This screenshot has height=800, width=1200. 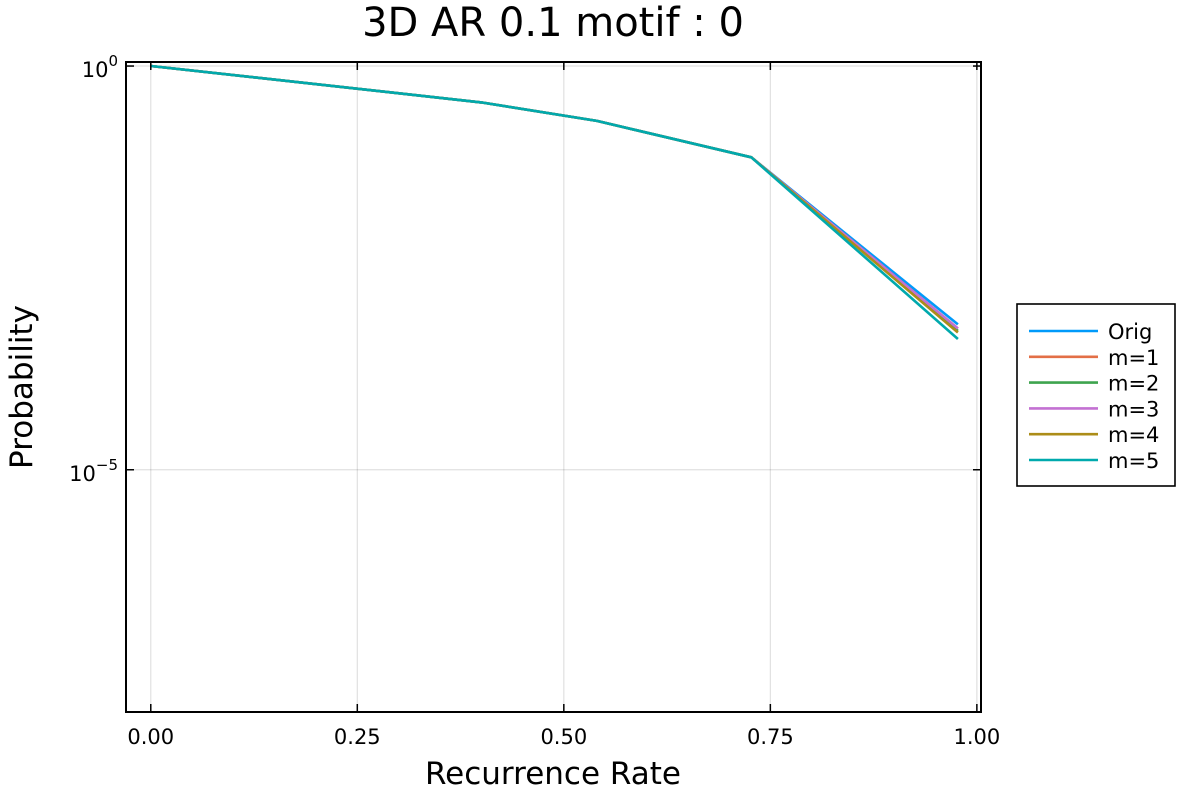 What do you see at coordinates (22, 387) in the screenshot?
I see `y-axis-label: Probability` at bounding box center [22, 387].